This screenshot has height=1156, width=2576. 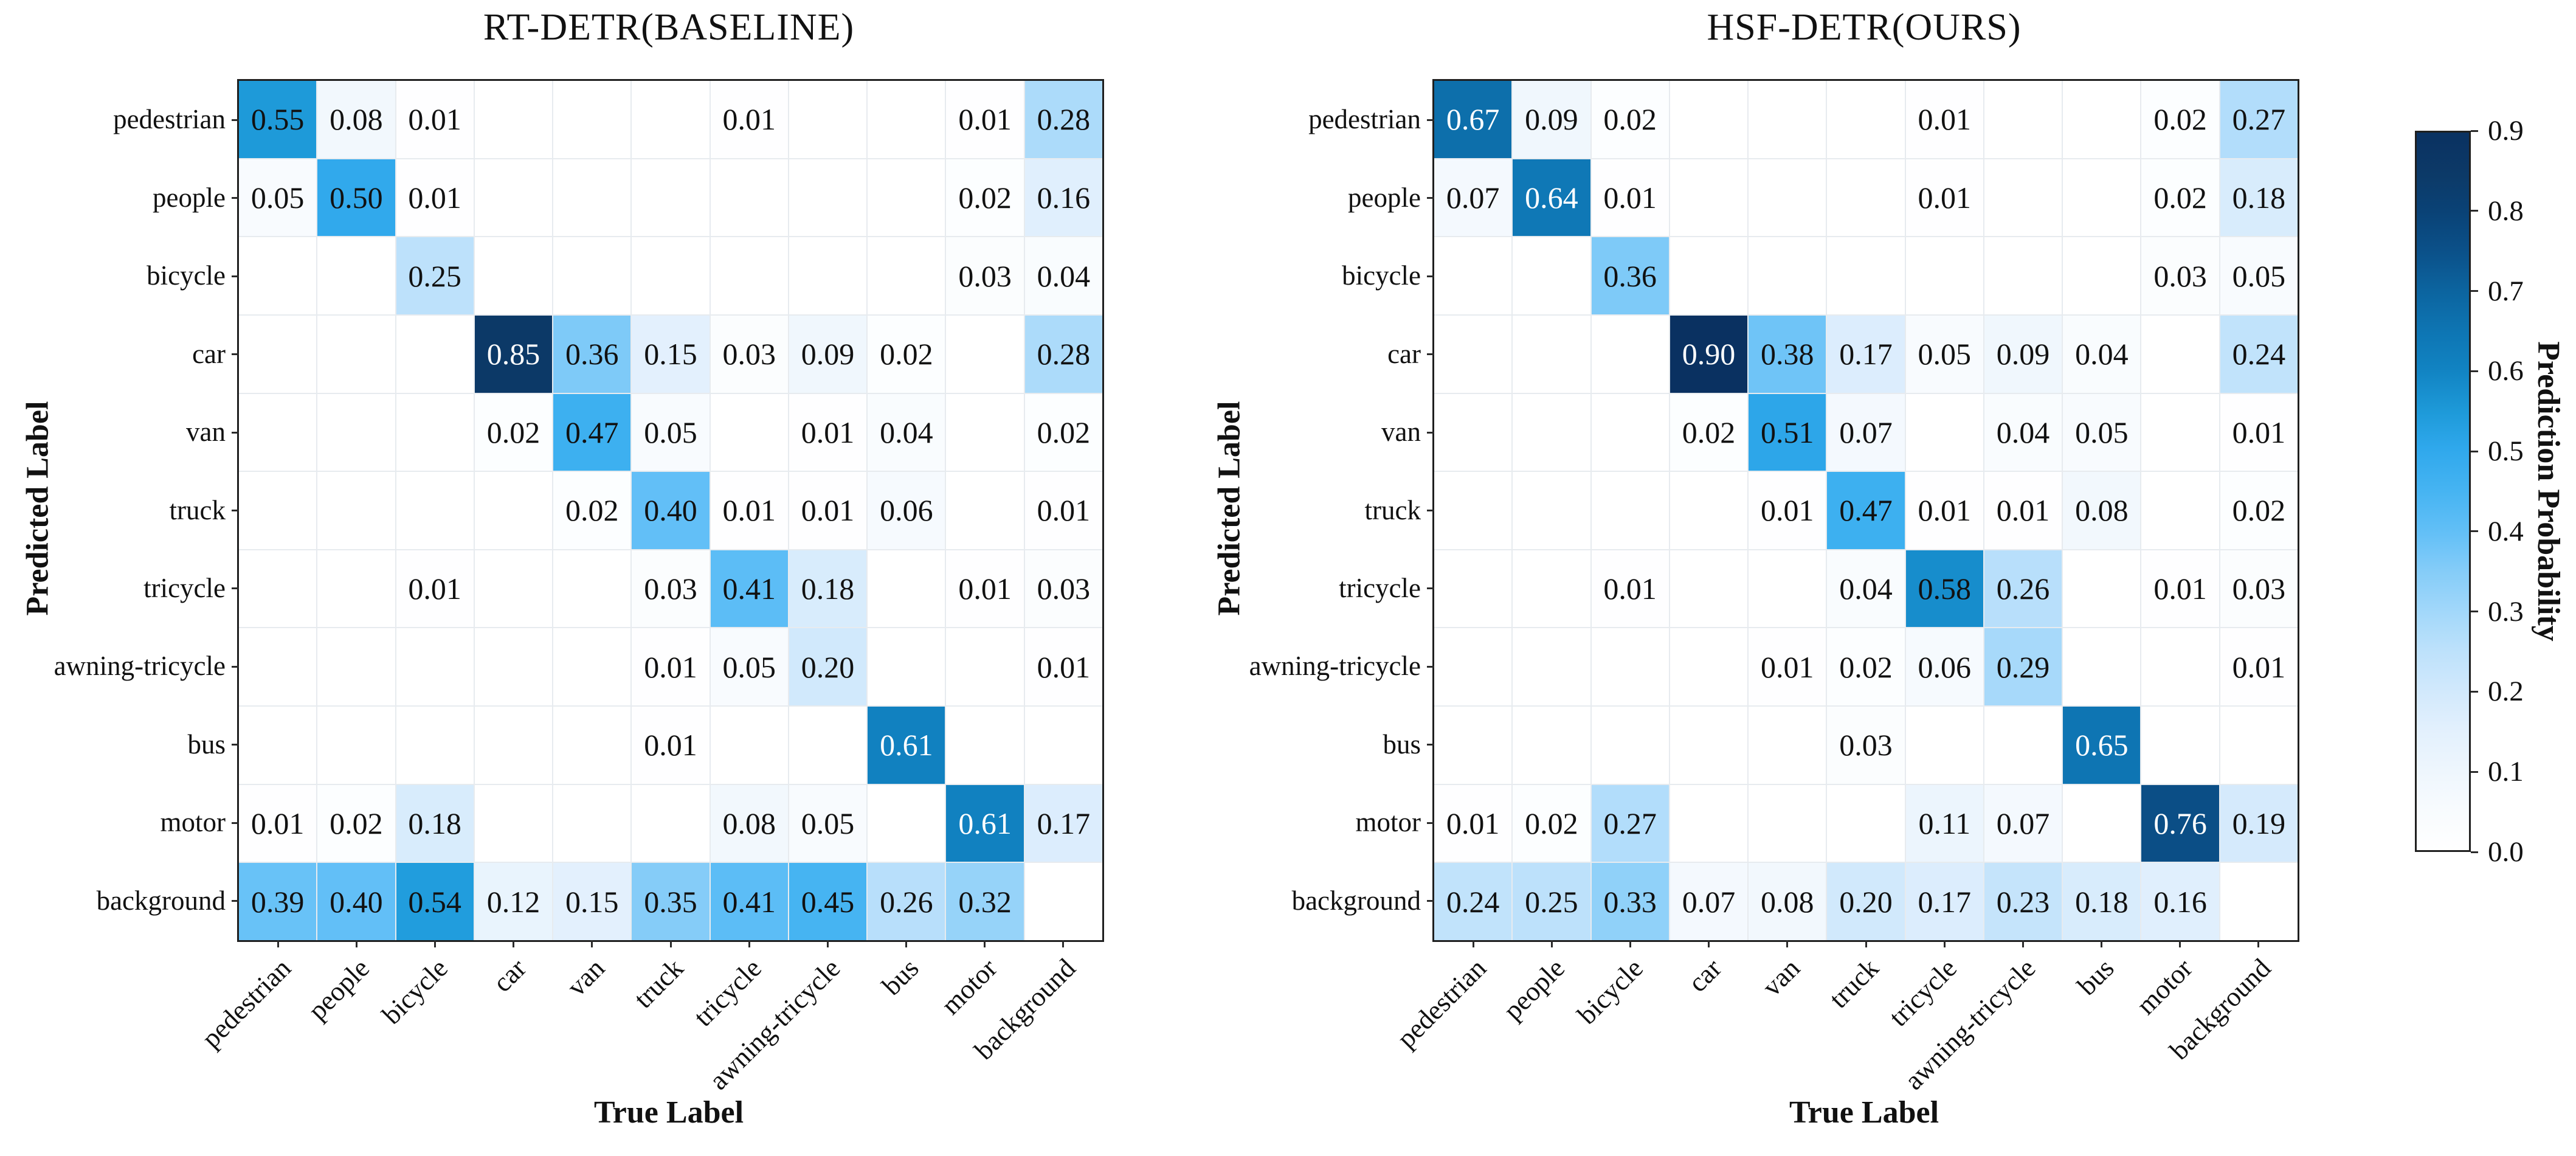 What do you see at coordinates (1063, 120) in the screenshot?
I see `heatmap-cell: 0.28` at bounding box center [1063, 120].